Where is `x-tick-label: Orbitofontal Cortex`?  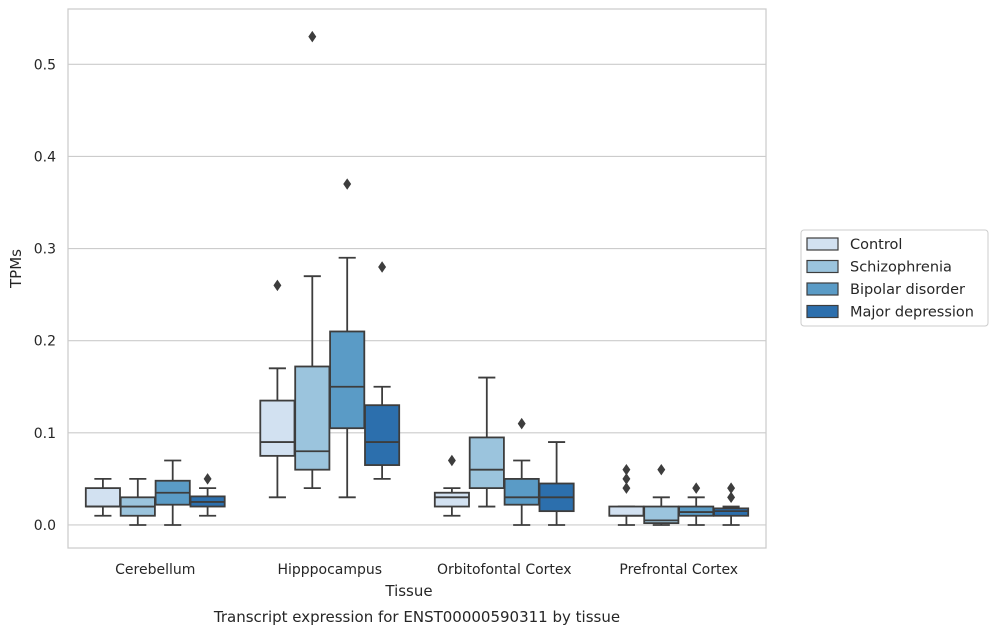 x-tick-label: Orbitofontal Cortex is located at coordinates (504, 570).